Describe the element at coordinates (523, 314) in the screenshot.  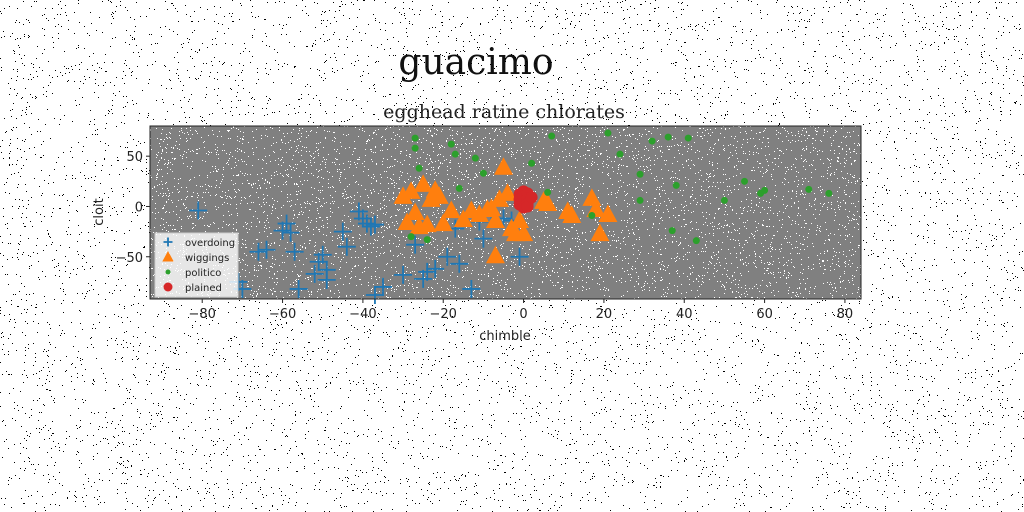
I see `x-tick-label: 0` at that location.